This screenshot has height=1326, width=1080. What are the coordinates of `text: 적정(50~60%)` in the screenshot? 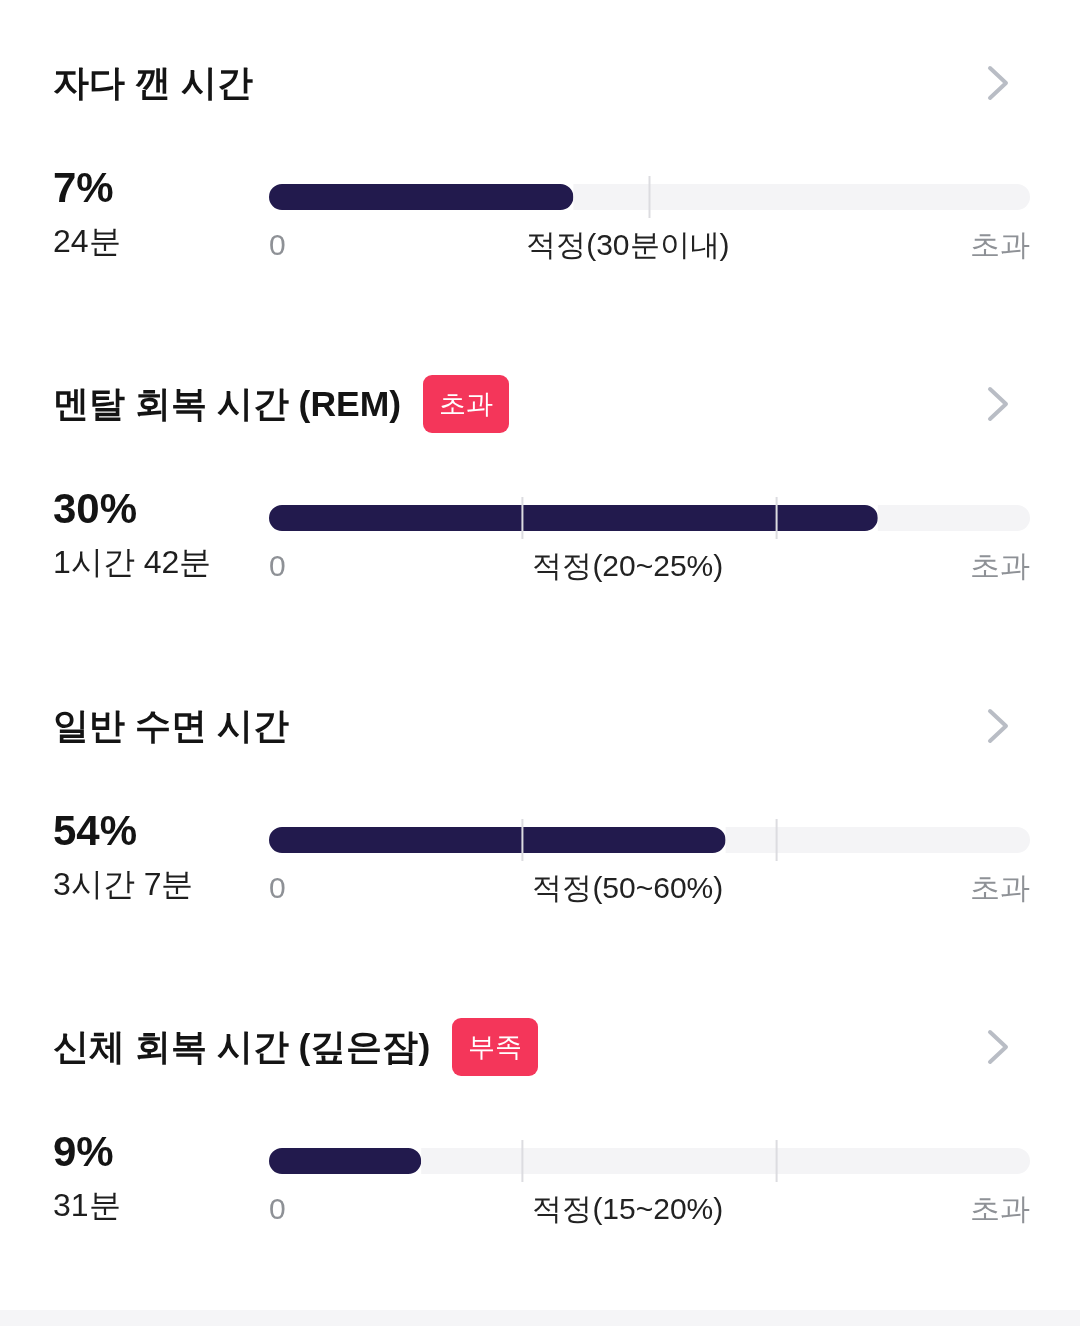 It's located at (628, 887).